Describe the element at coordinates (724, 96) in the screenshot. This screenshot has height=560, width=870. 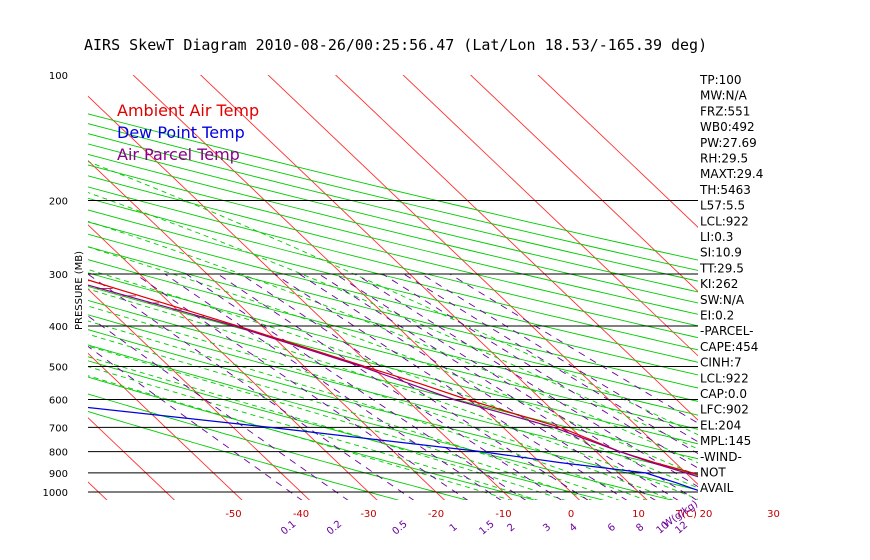
I see `index-item: MW:N/A` at that location.